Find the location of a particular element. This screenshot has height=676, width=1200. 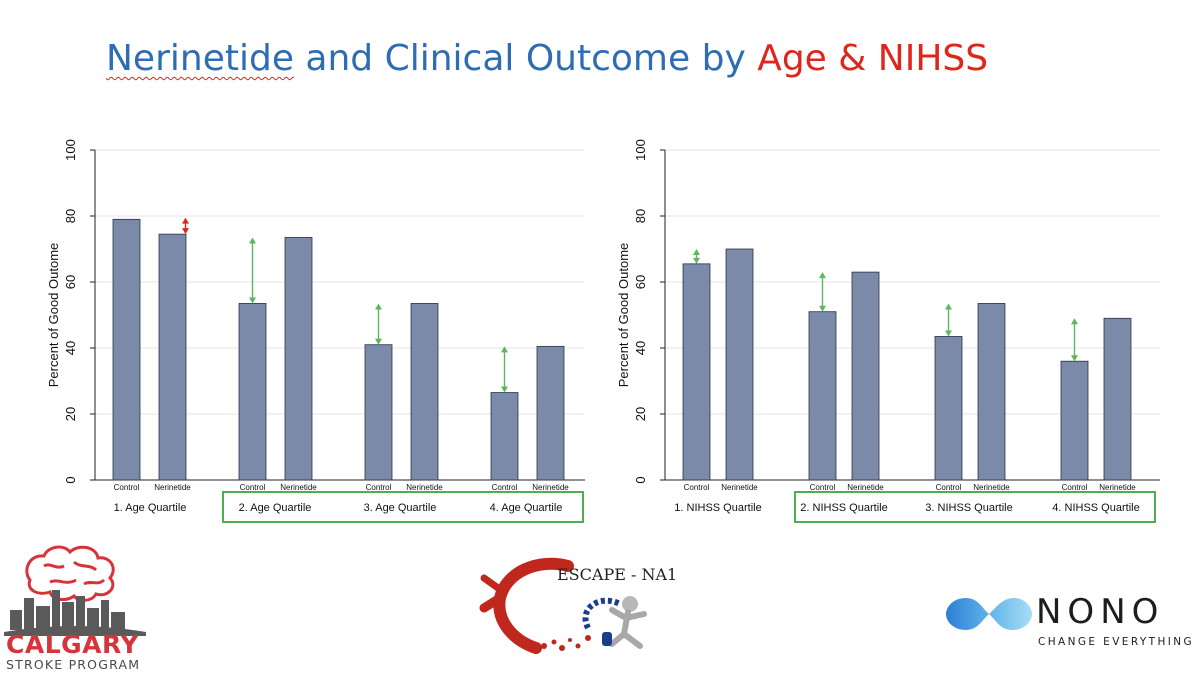

title-main-rest: and Clinical Outcome by is located at coordinates (525, 58).